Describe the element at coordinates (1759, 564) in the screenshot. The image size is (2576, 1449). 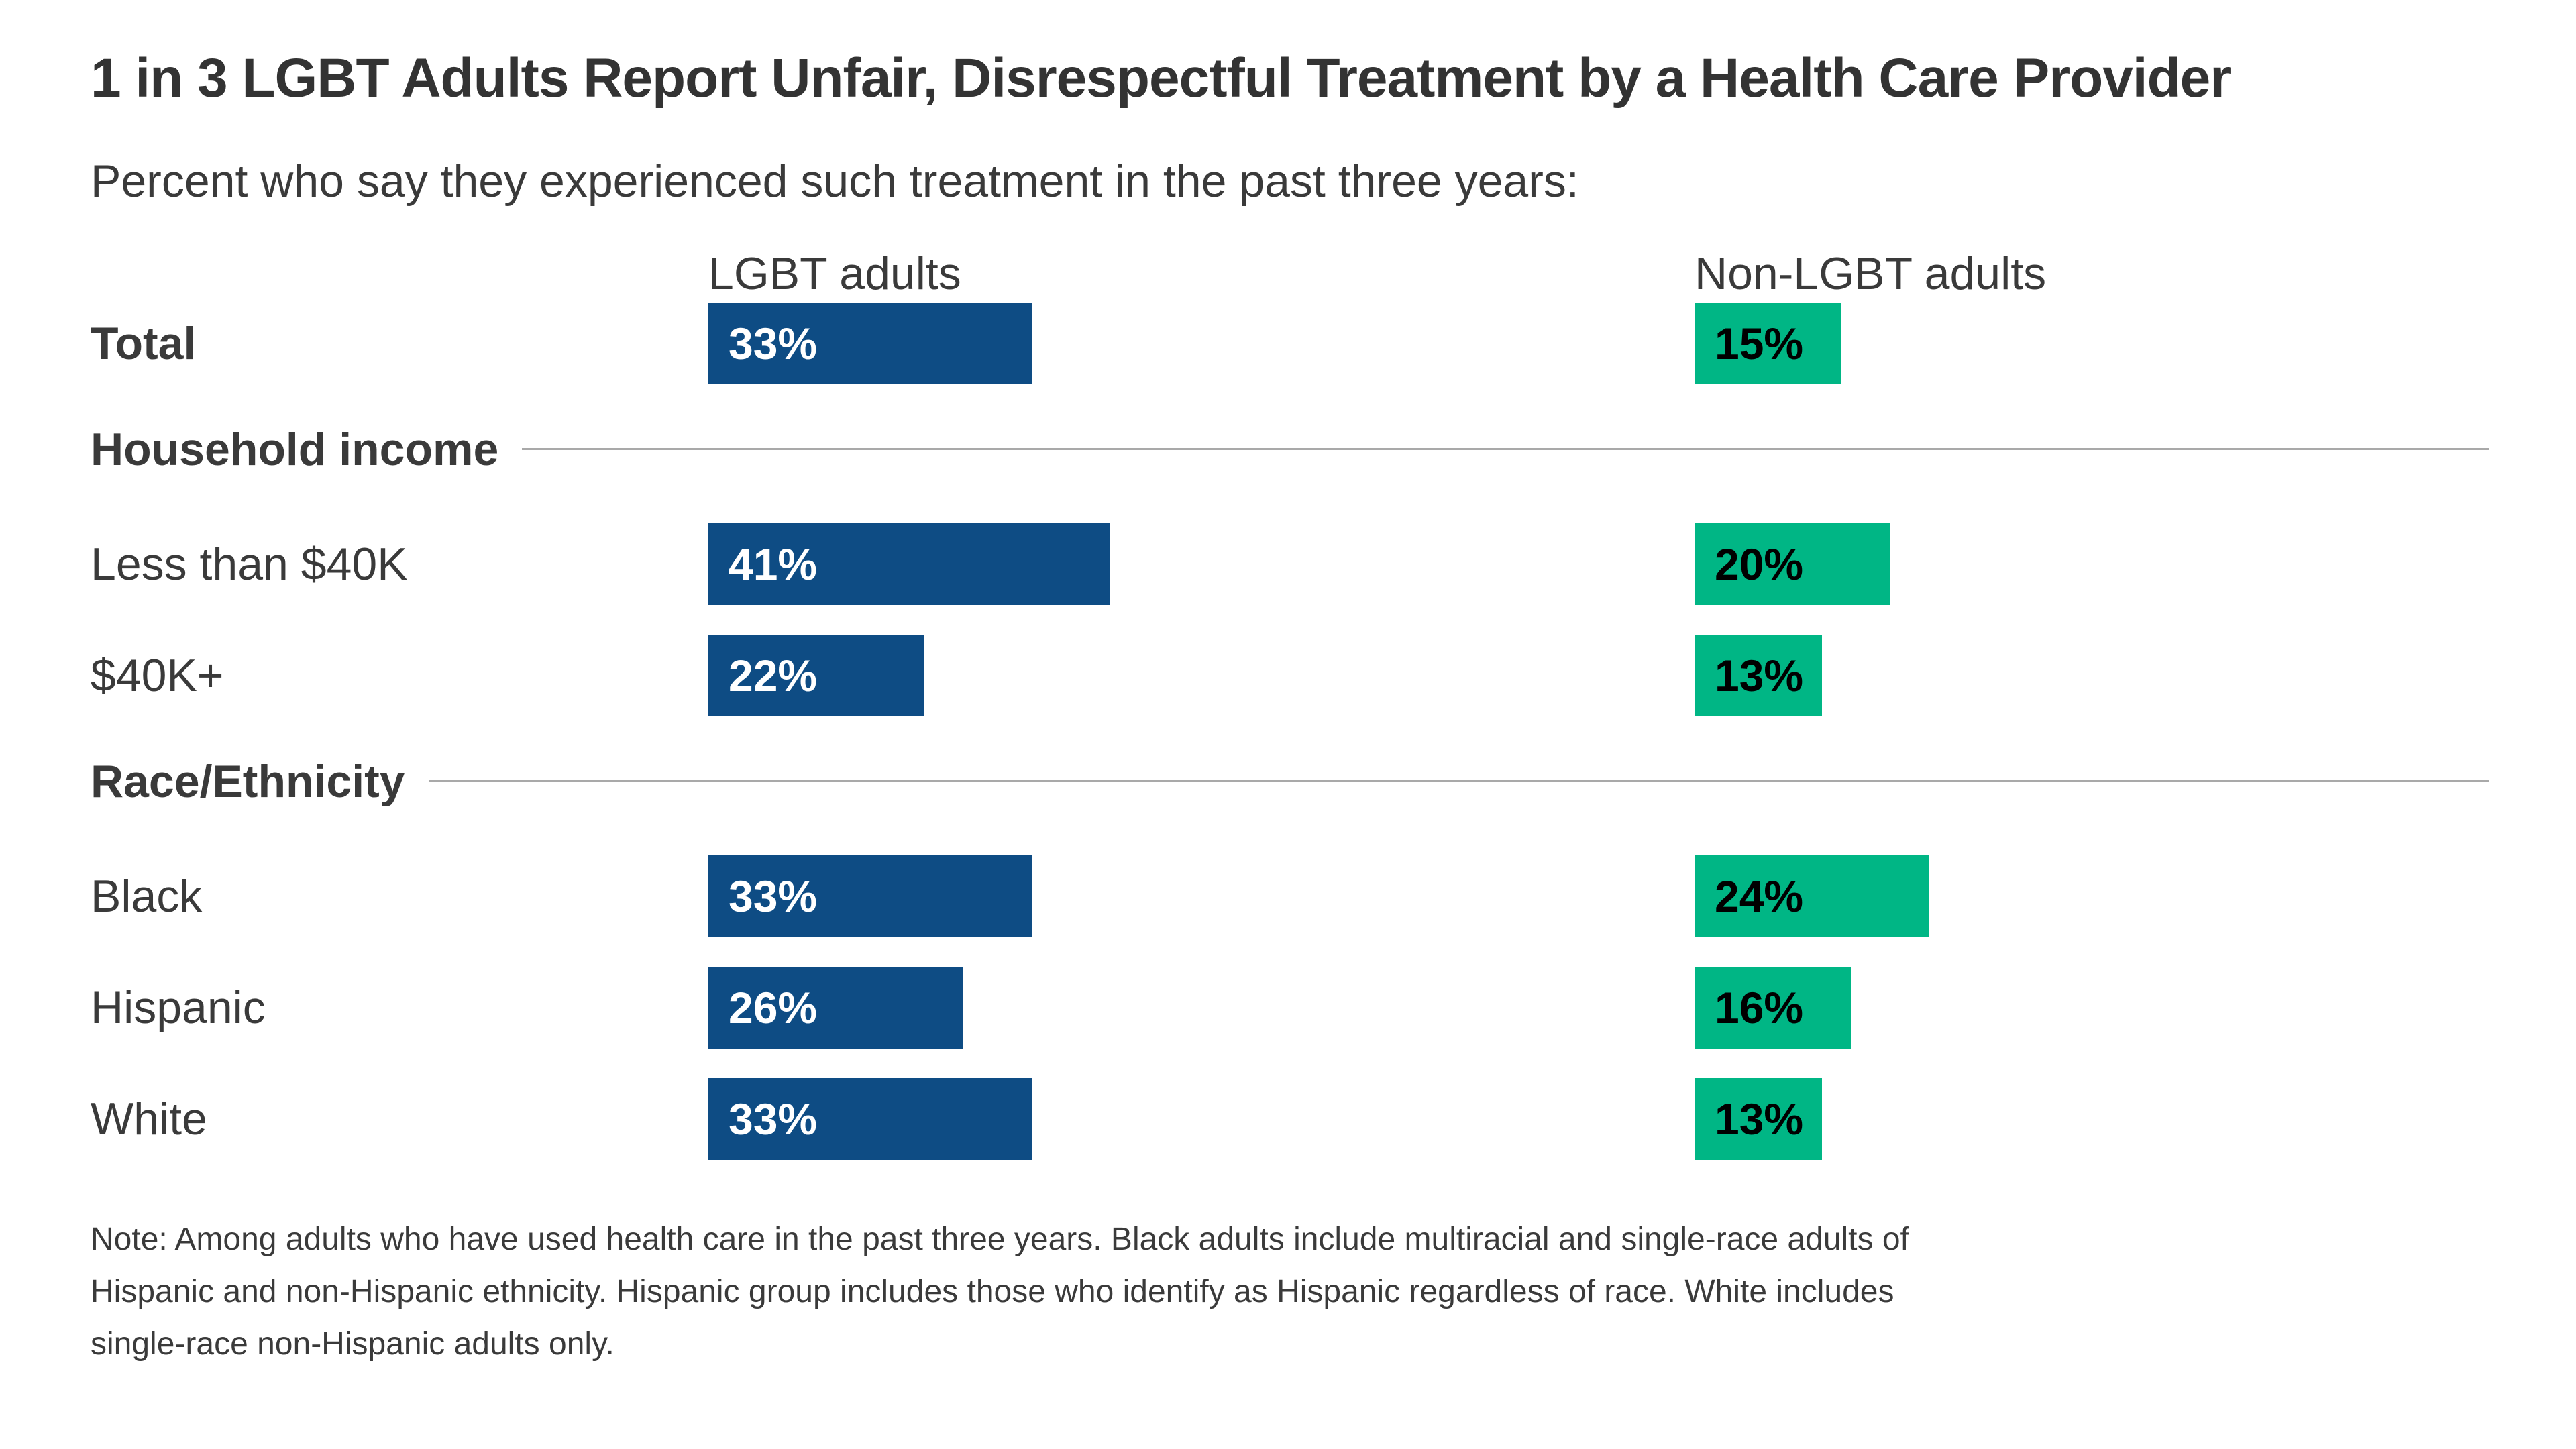
I see `non-lgbt-bar-value: 20%` at that location.